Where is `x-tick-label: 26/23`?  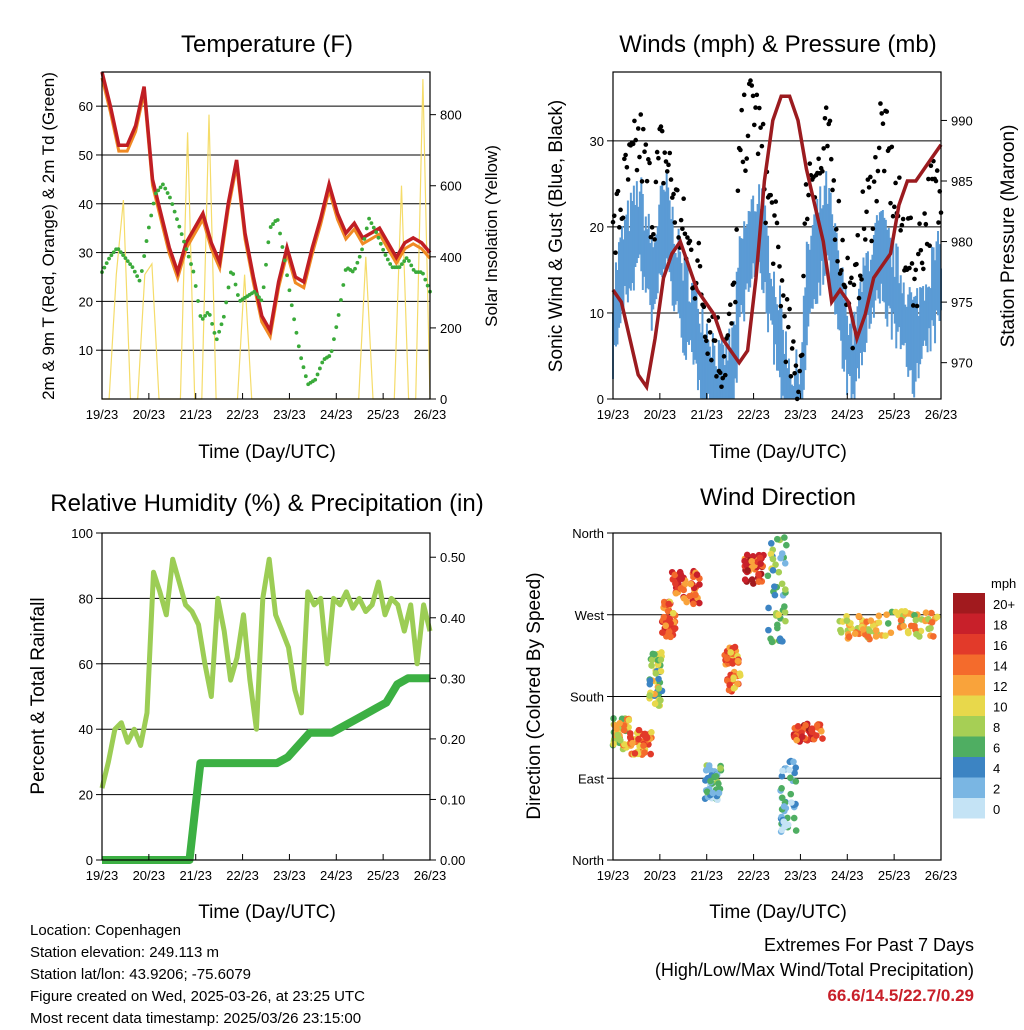
x-tick-label: 26/23 is located at coordinates (941, 875).